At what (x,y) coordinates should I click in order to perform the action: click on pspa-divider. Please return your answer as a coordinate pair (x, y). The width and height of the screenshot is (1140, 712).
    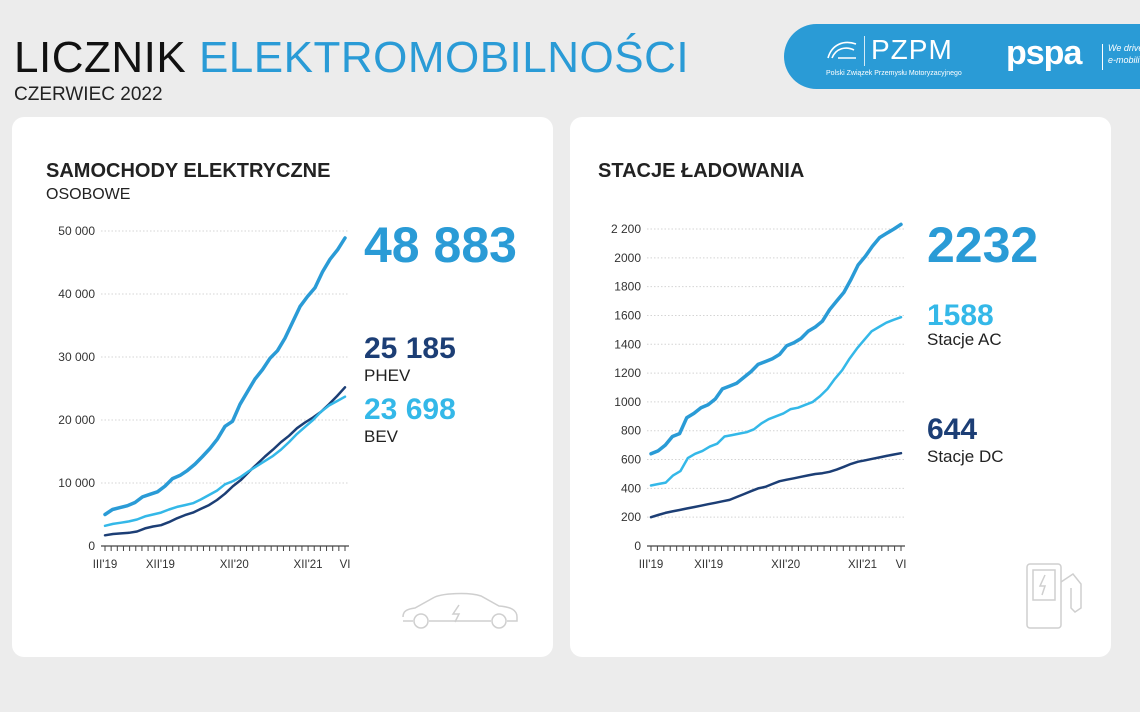
    Looking at the image, I should click on (1102, 57).